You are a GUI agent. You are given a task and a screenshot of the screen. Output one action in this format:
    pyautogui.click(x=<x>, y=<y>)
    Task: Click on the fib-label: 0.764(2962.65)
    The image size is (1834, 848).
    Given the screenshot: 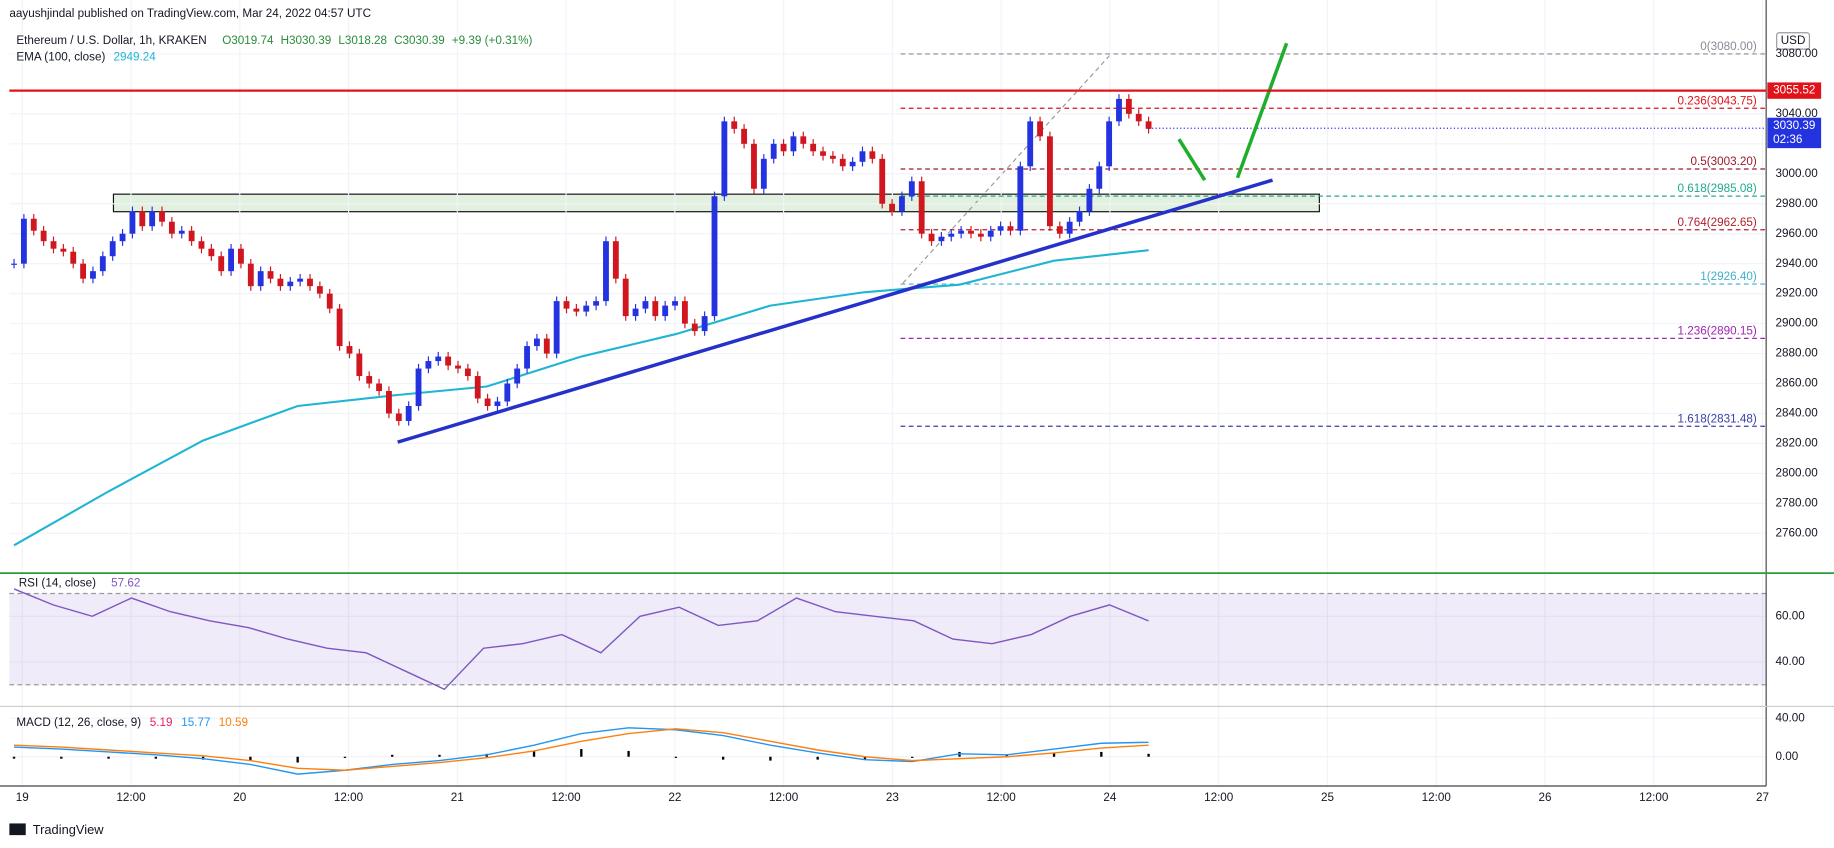 What is the action you would take?
    pyautogui.click(x=1717, y=222)
    